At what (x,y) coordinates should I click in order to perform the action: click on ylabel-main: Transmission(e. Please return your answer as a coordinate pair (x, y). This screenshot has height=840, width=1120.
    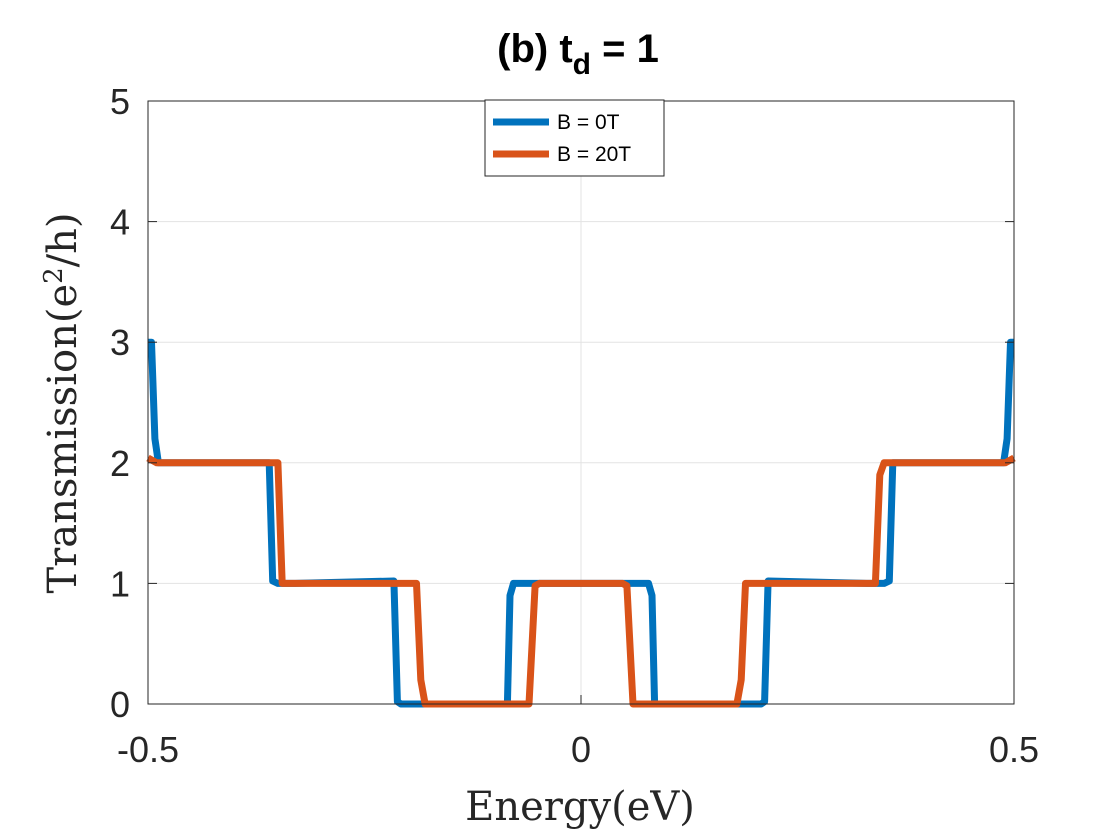
    Looking at the image, I should click on (63, 439).